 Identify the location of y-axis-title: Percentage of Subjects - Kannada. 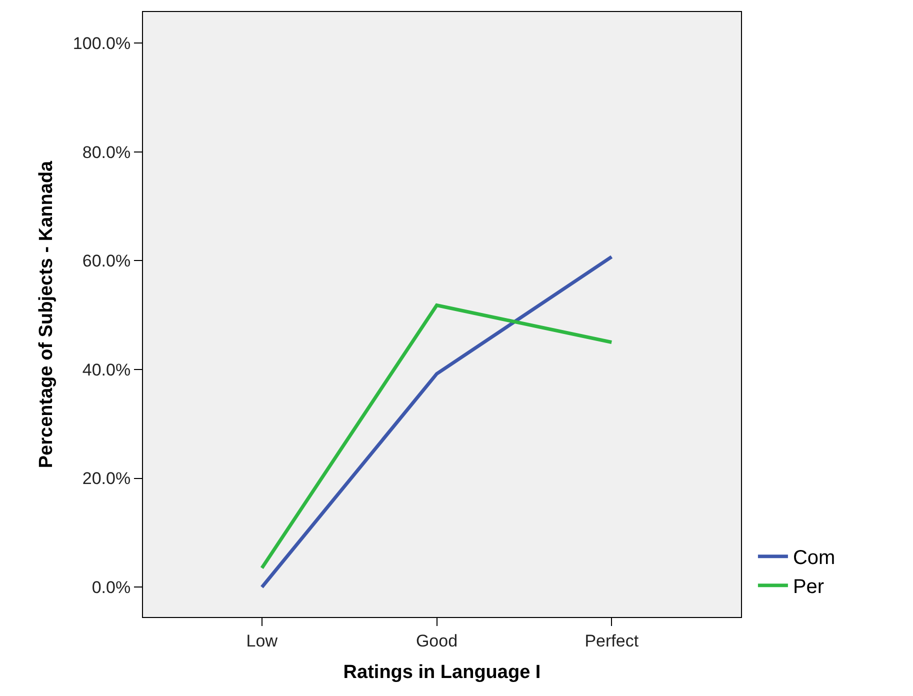
(46, 314).